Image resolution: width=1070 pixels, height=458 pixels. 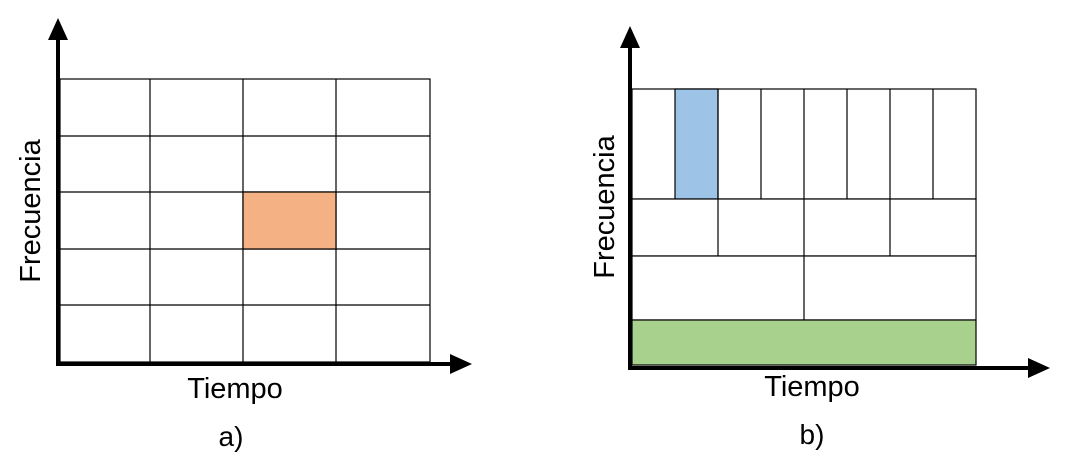 What do you see at coordinates (289, 220) in the screenshot?
I see `highlight-cell-orange` at bounding box center [289, 220].